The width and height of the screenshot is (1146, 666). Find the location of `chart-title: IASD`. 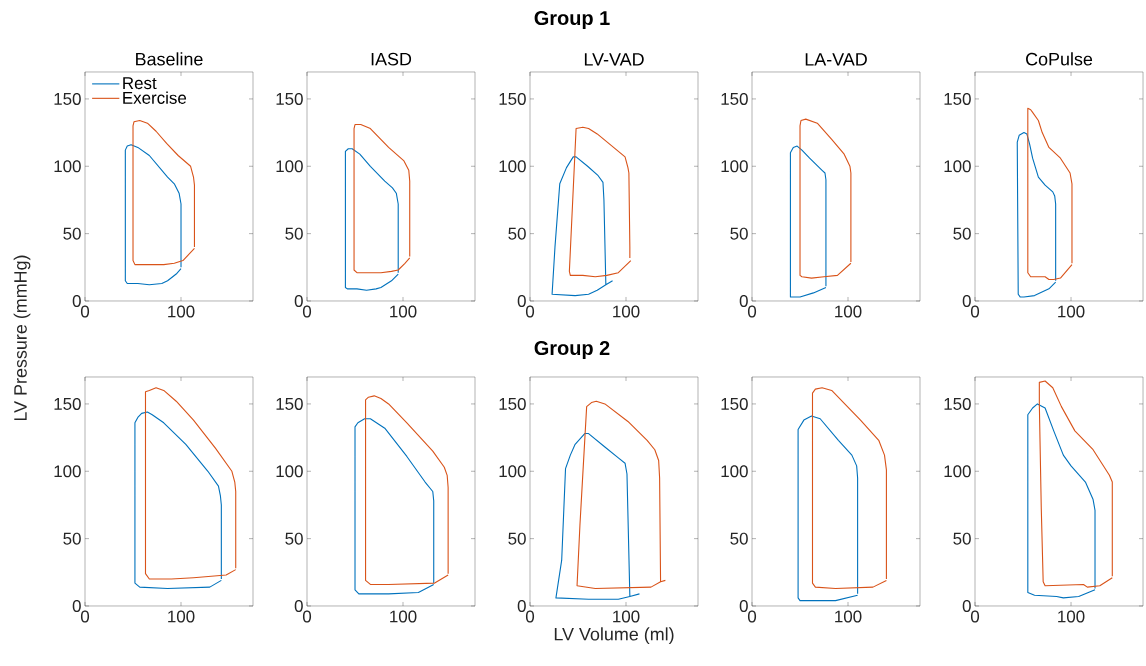

chart-title: IASD is located at coordinates (391, 59).